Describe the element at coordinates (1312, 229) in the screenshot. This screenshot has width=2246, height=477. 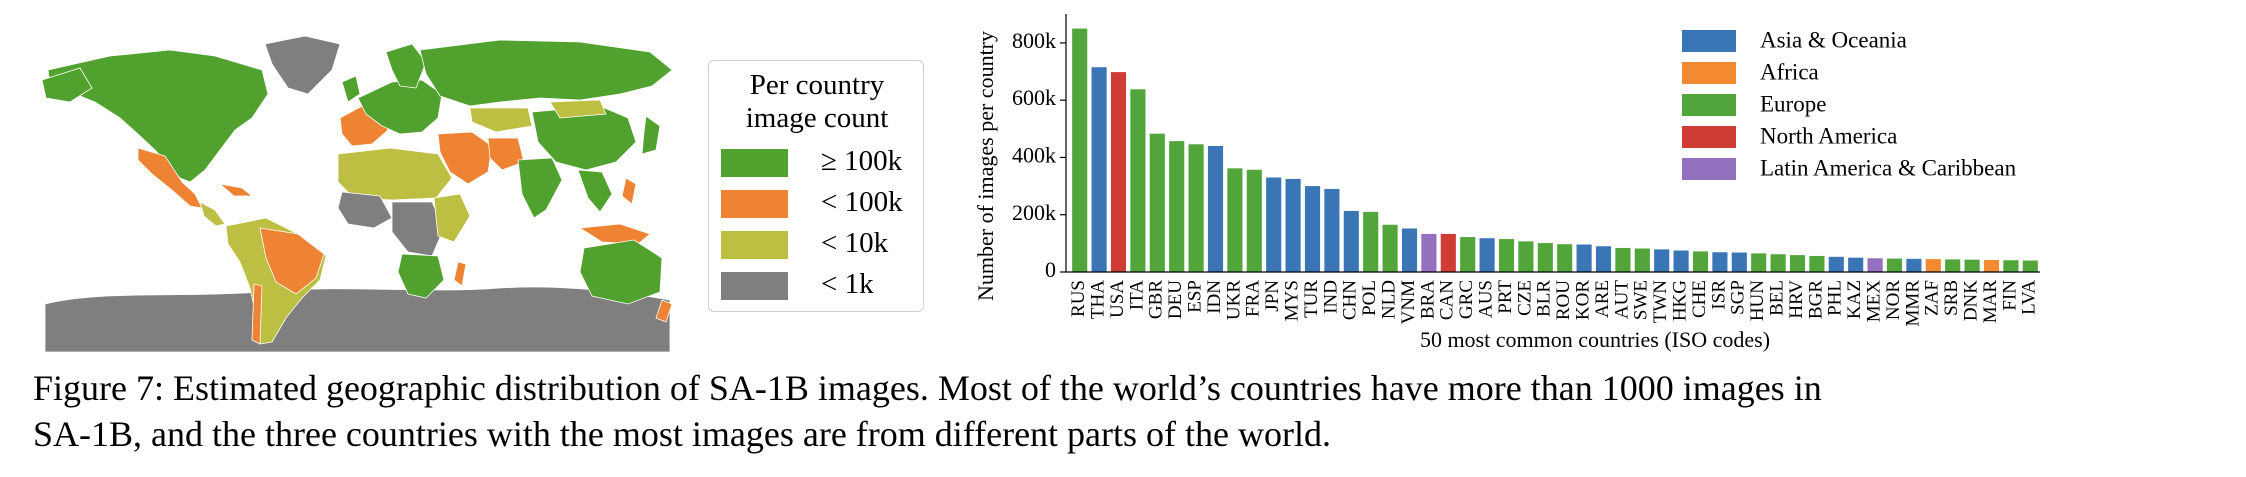
I see `bar-TUR` at that location.